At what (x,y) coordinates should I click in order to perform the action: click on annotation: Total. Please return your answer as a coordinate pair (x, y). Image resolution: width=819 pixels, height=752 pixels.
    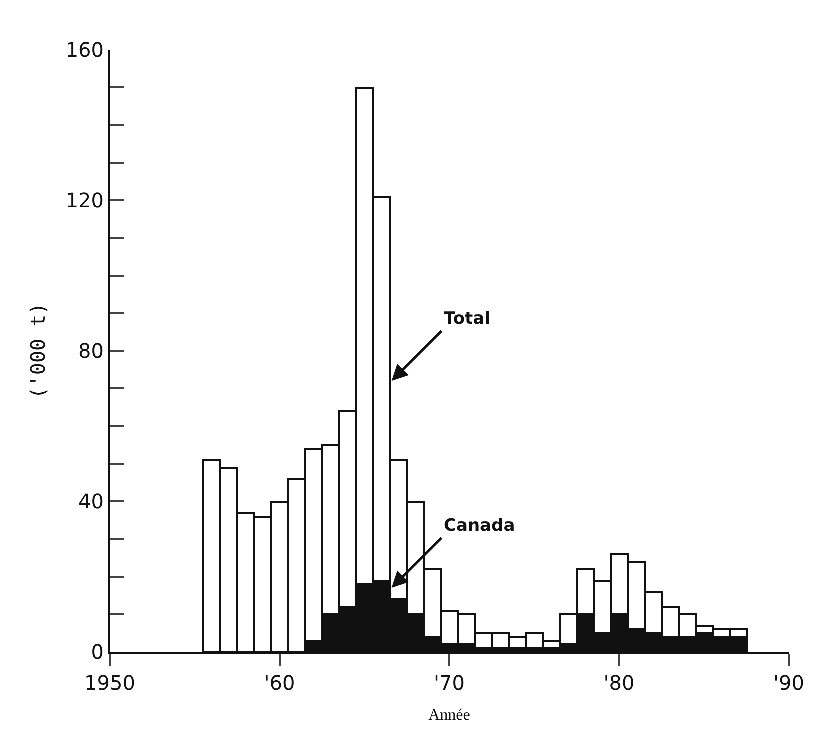
    Looking at the image, I should click on (467, 319).